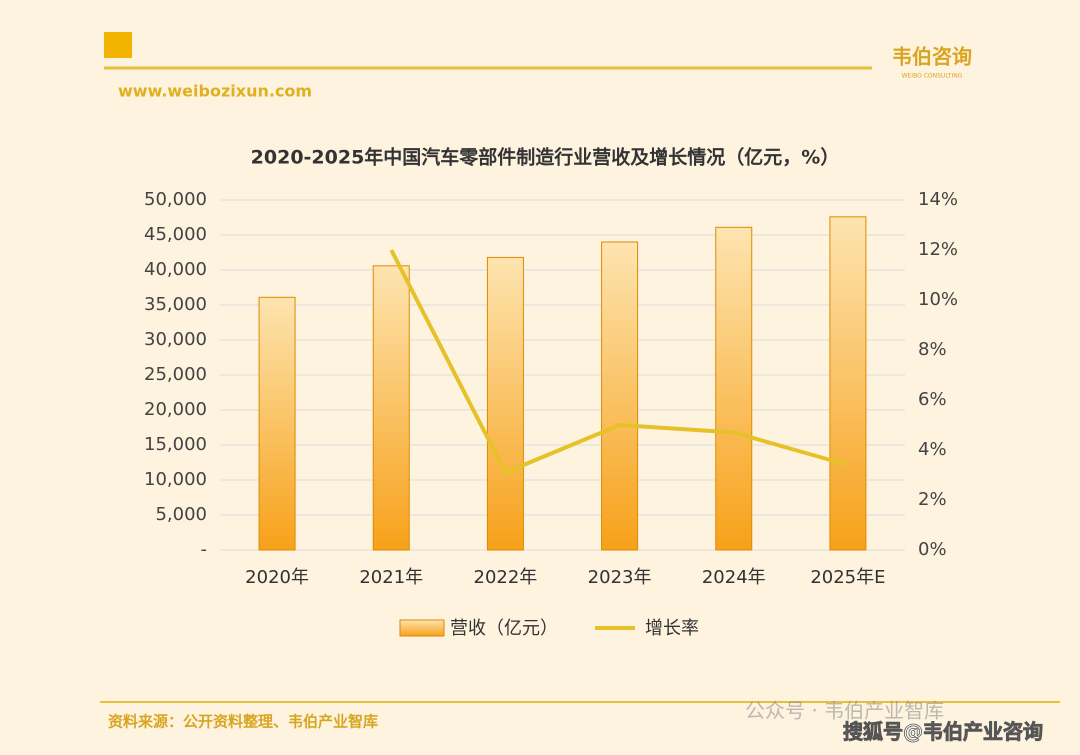  What do you see at coordinates (620, 577) in the screenshot?
I see `x-tick-label: 2023年` at bounding box center [620, 577].